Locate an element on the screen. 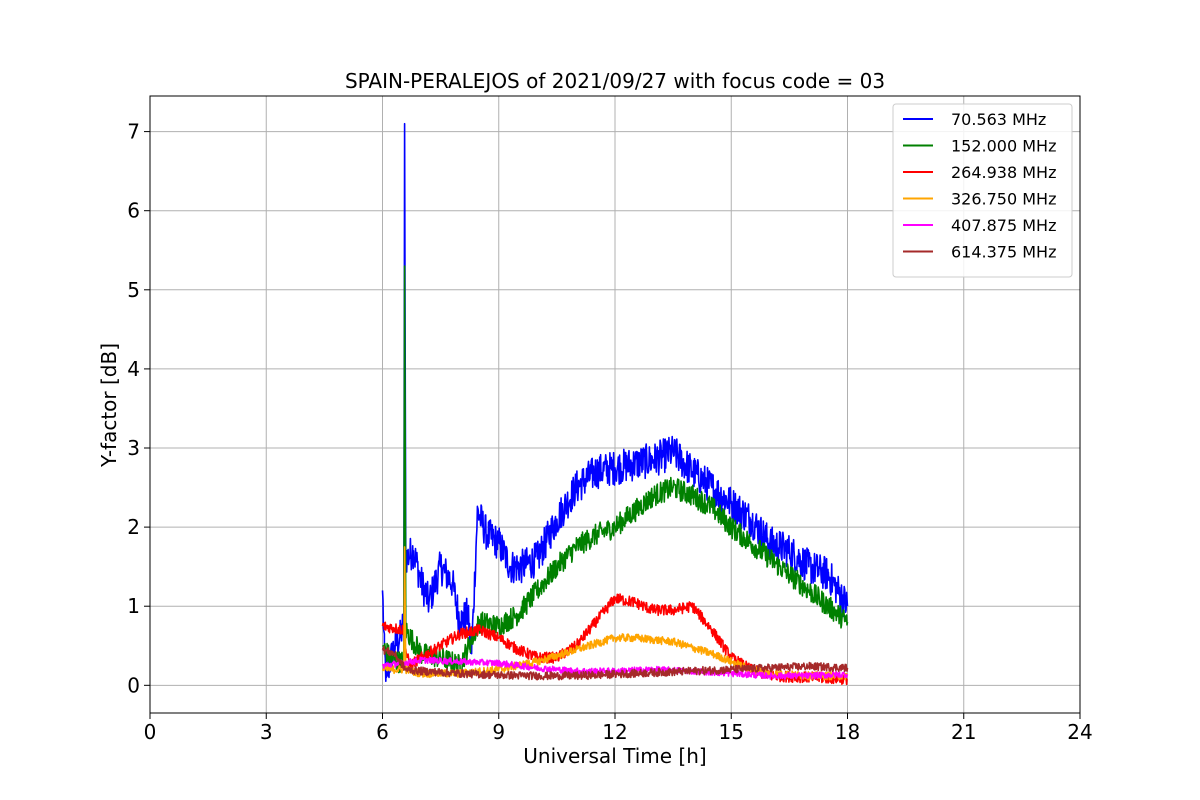 This screenshot has width=1200, height=800. x-tick-label: 9 is located at coordinates (498, 732).